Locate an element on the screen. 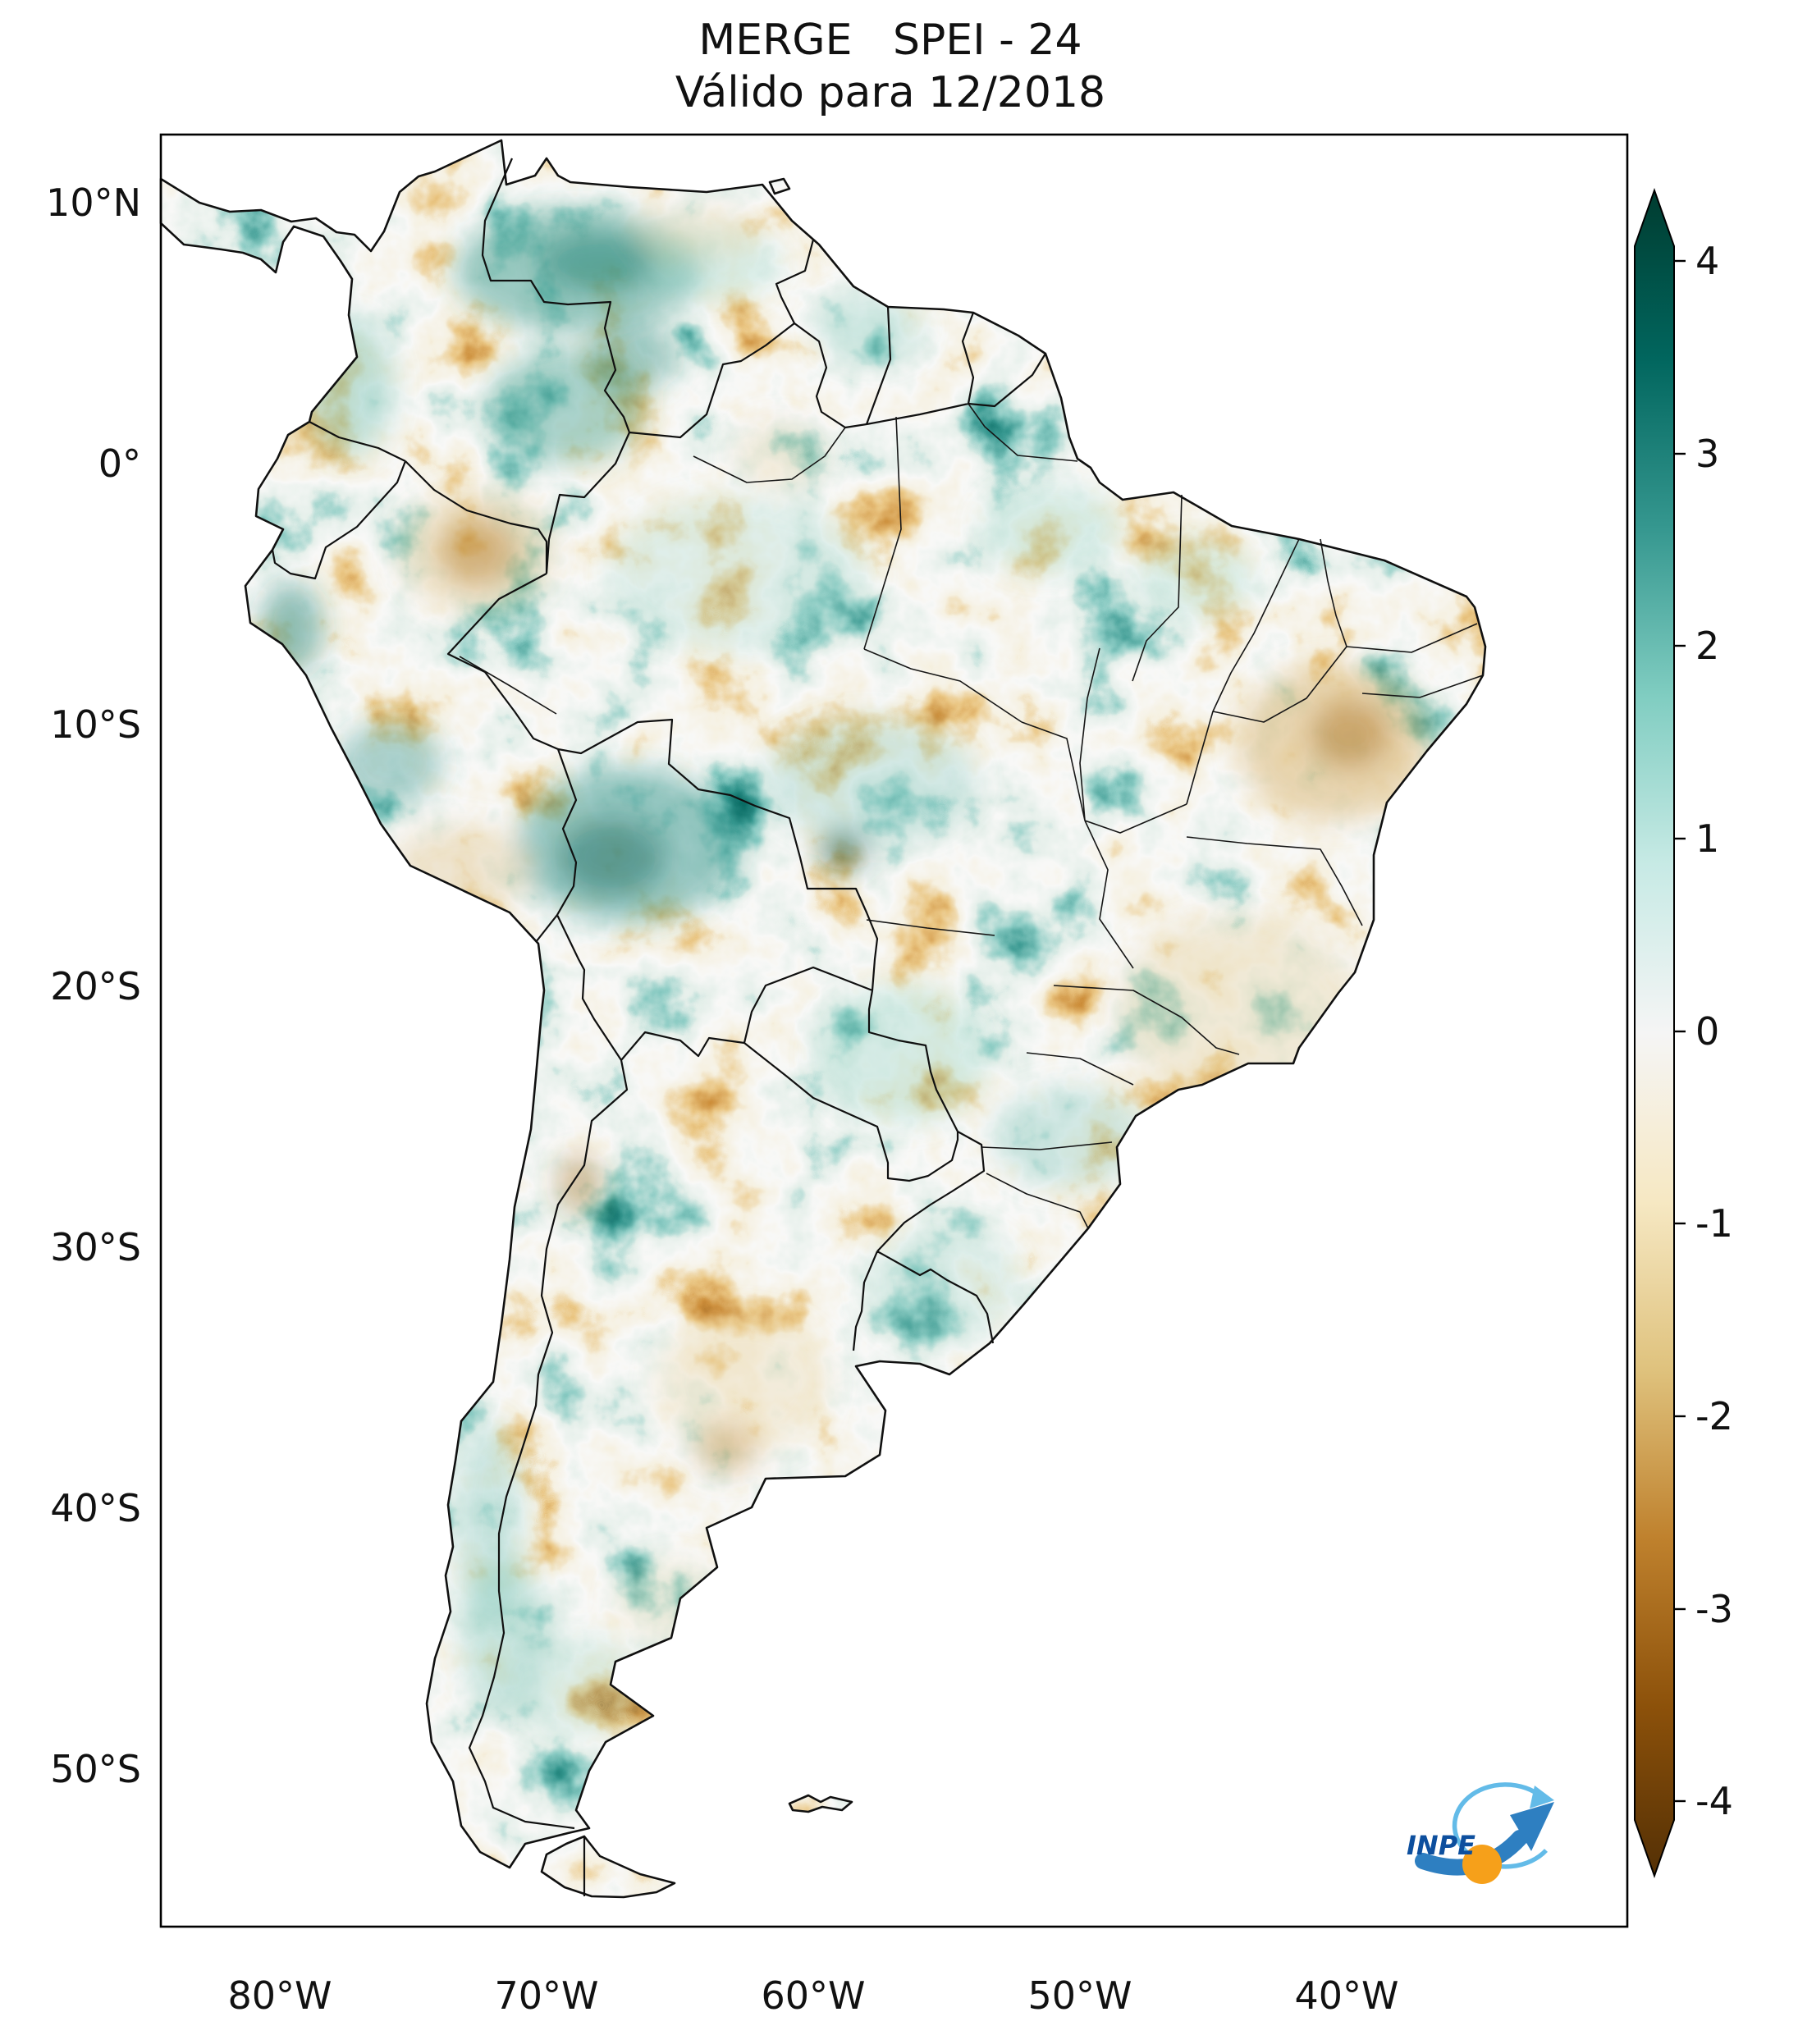  lon-axis-labels: 80°W 70°W 60°W 50°W 40°W is located at coordinates (812, 1996).